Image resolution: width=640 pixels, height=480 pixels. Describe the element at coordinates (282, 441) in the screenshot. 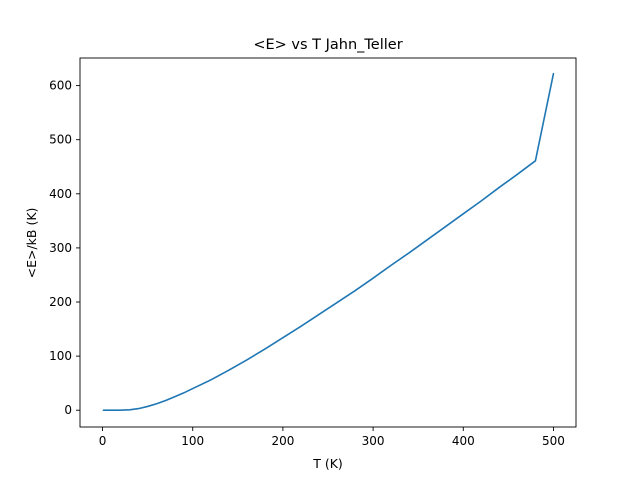

I see `x-tick-label: 200` at that location.